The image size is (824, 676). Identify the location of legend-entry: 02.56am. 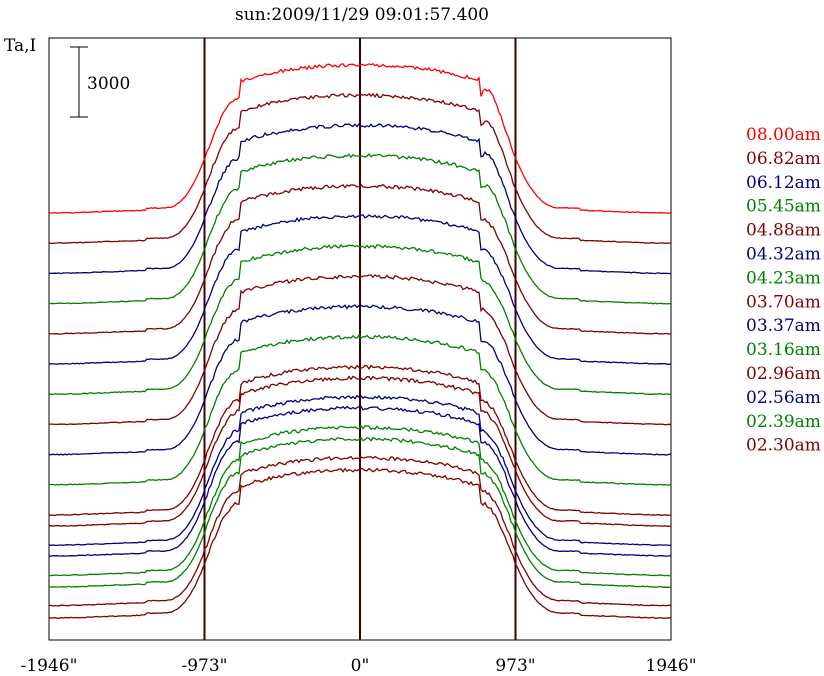
(783, 398).